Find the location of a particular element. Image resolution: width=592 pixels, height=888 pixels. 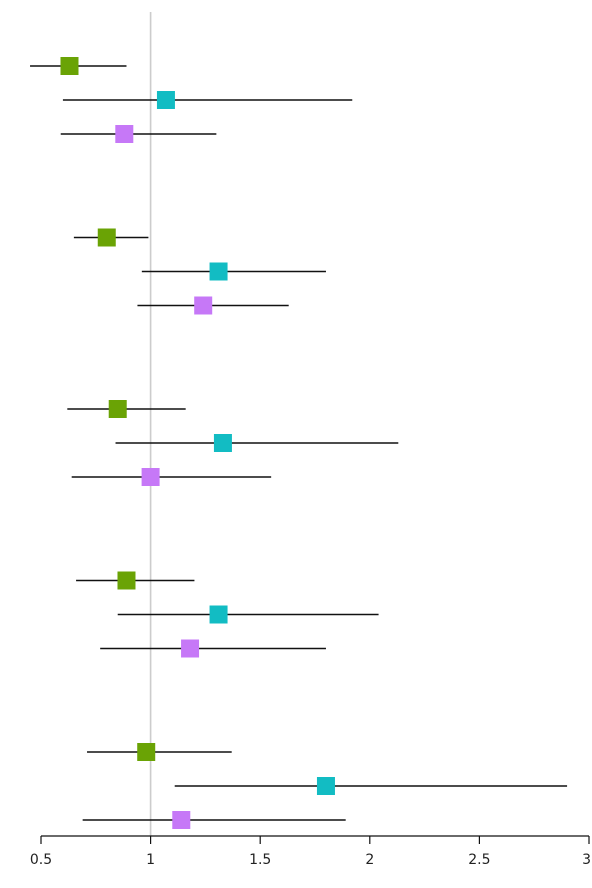

x-axis: 0.5 1 1.5 2 2.5 3 is located at coordinates (310, 851).